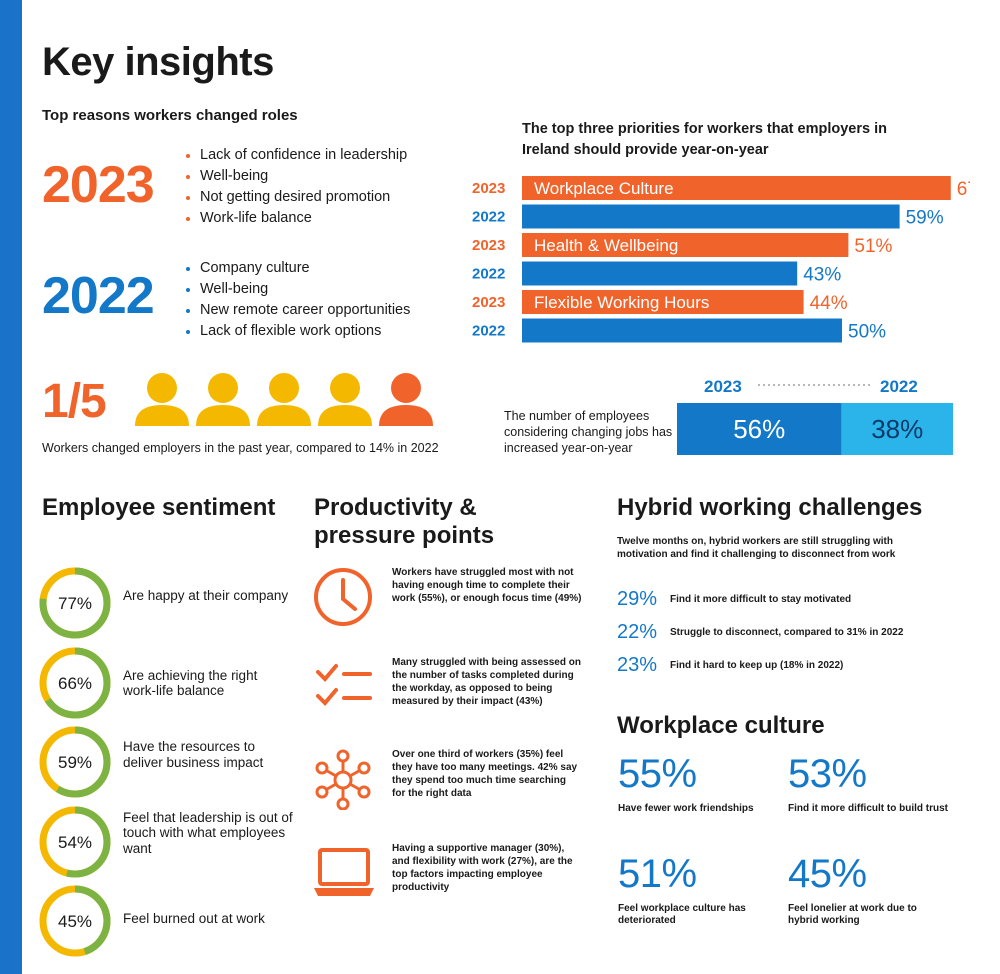 This screenshot has height=974, width=1000. I want to click on people-icons, so click(284, 399).